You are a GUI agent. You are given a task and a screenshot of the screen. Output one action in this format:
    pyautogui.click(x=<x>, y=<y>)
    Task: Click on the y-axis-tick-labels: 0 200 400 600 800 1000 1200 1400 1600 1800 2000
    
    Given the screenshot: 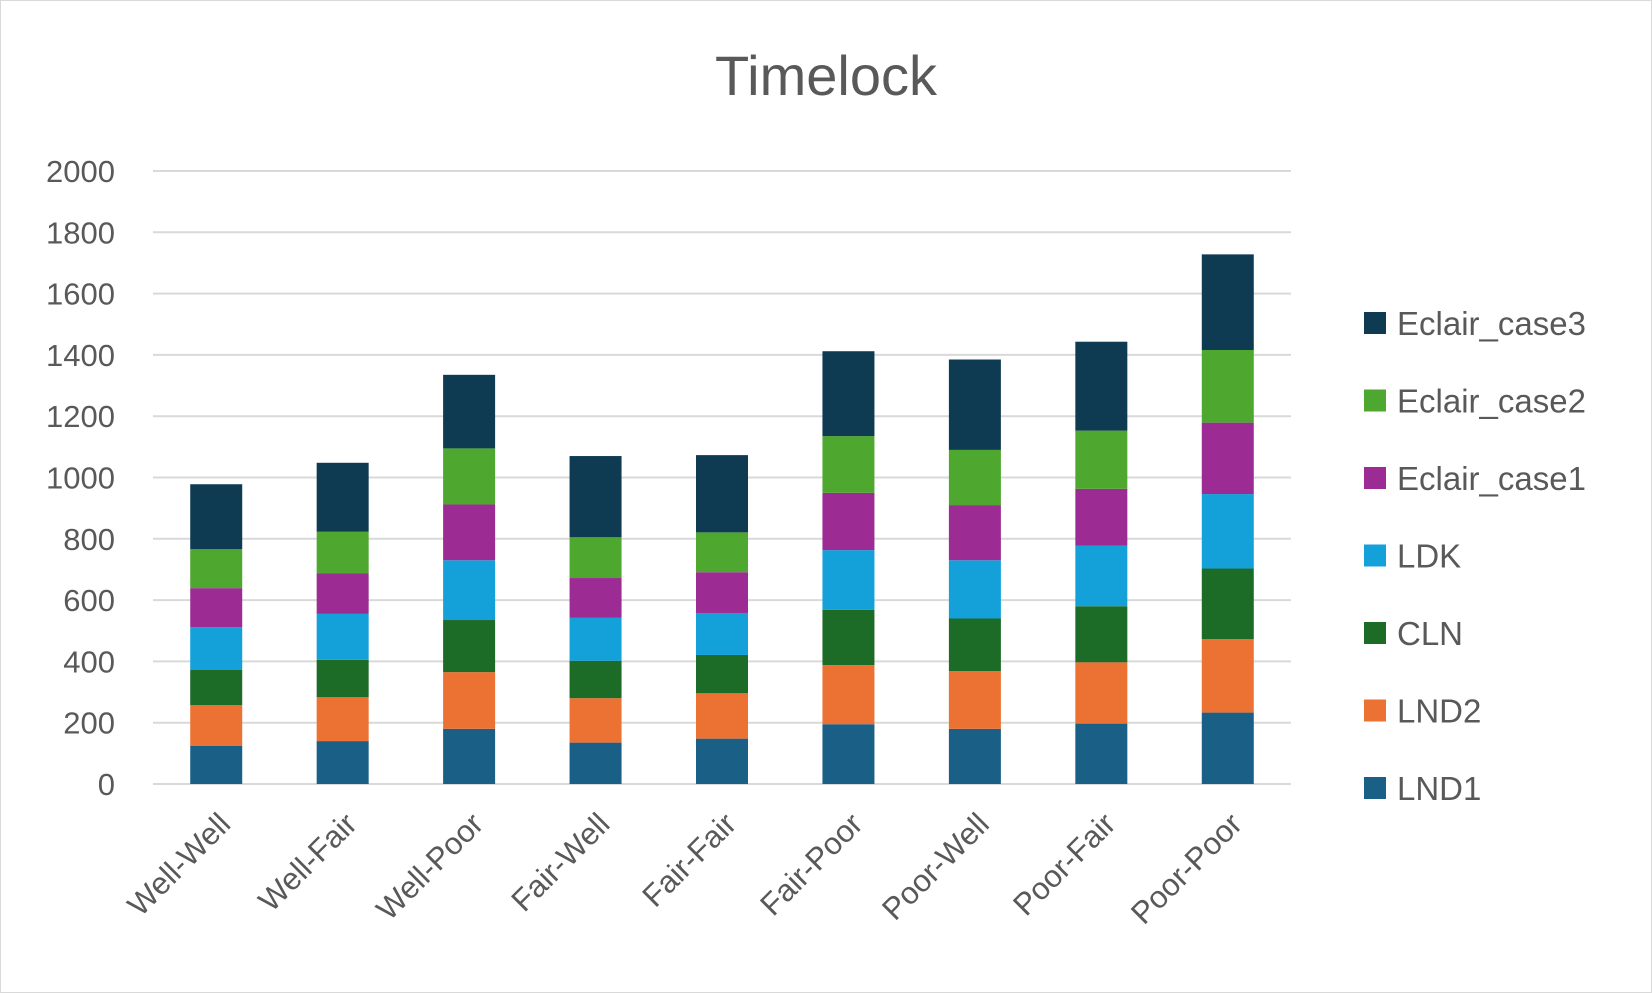 What is the action you would take?
    pyautogui.click(x=80, y=478)
    